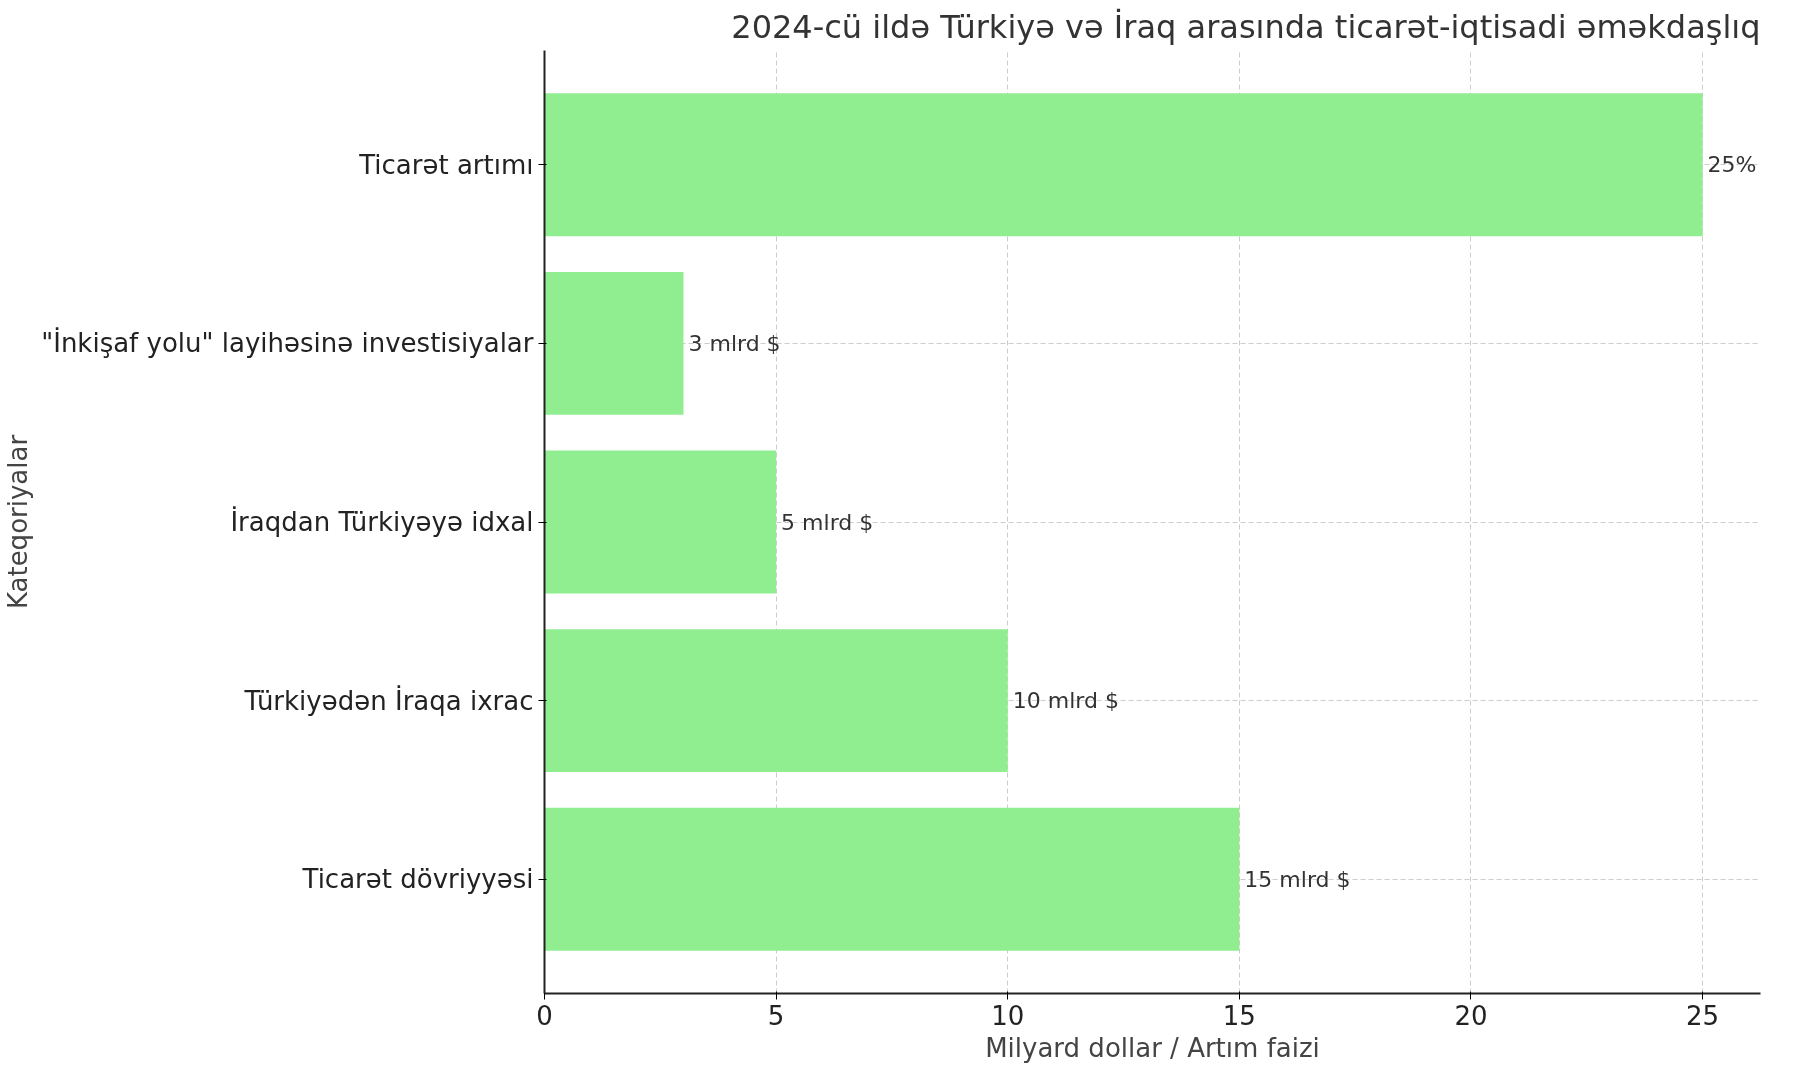  What do you see at coordinates (1732, 165) in the screenshot?
I see `data-label: 25%` at bounding box center [1732, 165].